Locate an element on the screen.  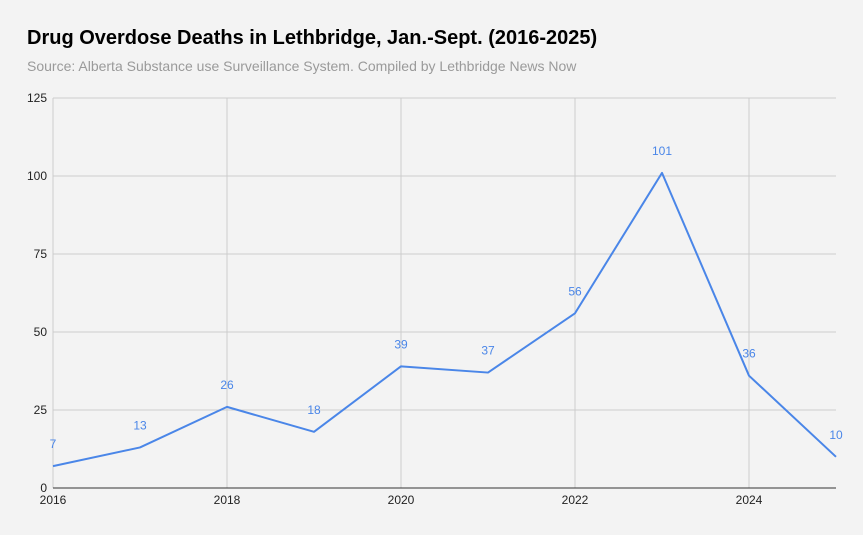
y-tick-label: 75 is located at coordinates (41, 254).